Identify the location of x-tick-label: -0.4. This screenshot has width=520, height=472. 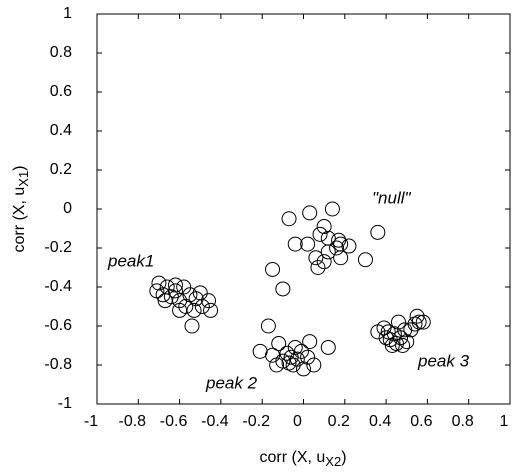
(215, 421).